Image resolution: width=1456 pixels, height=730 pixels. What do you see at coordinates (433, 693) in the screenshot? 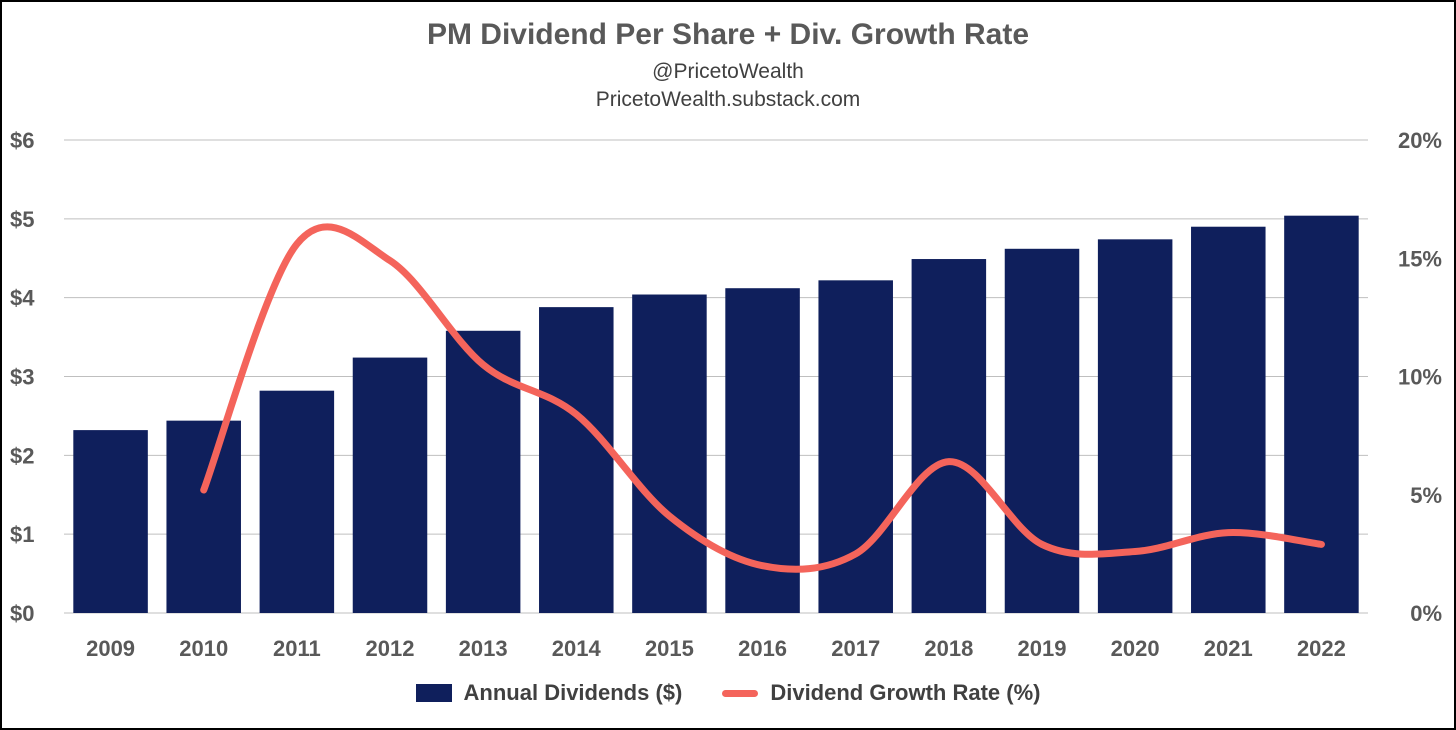
I see `legend-swatch-bar` at bounding box center [433, 693].